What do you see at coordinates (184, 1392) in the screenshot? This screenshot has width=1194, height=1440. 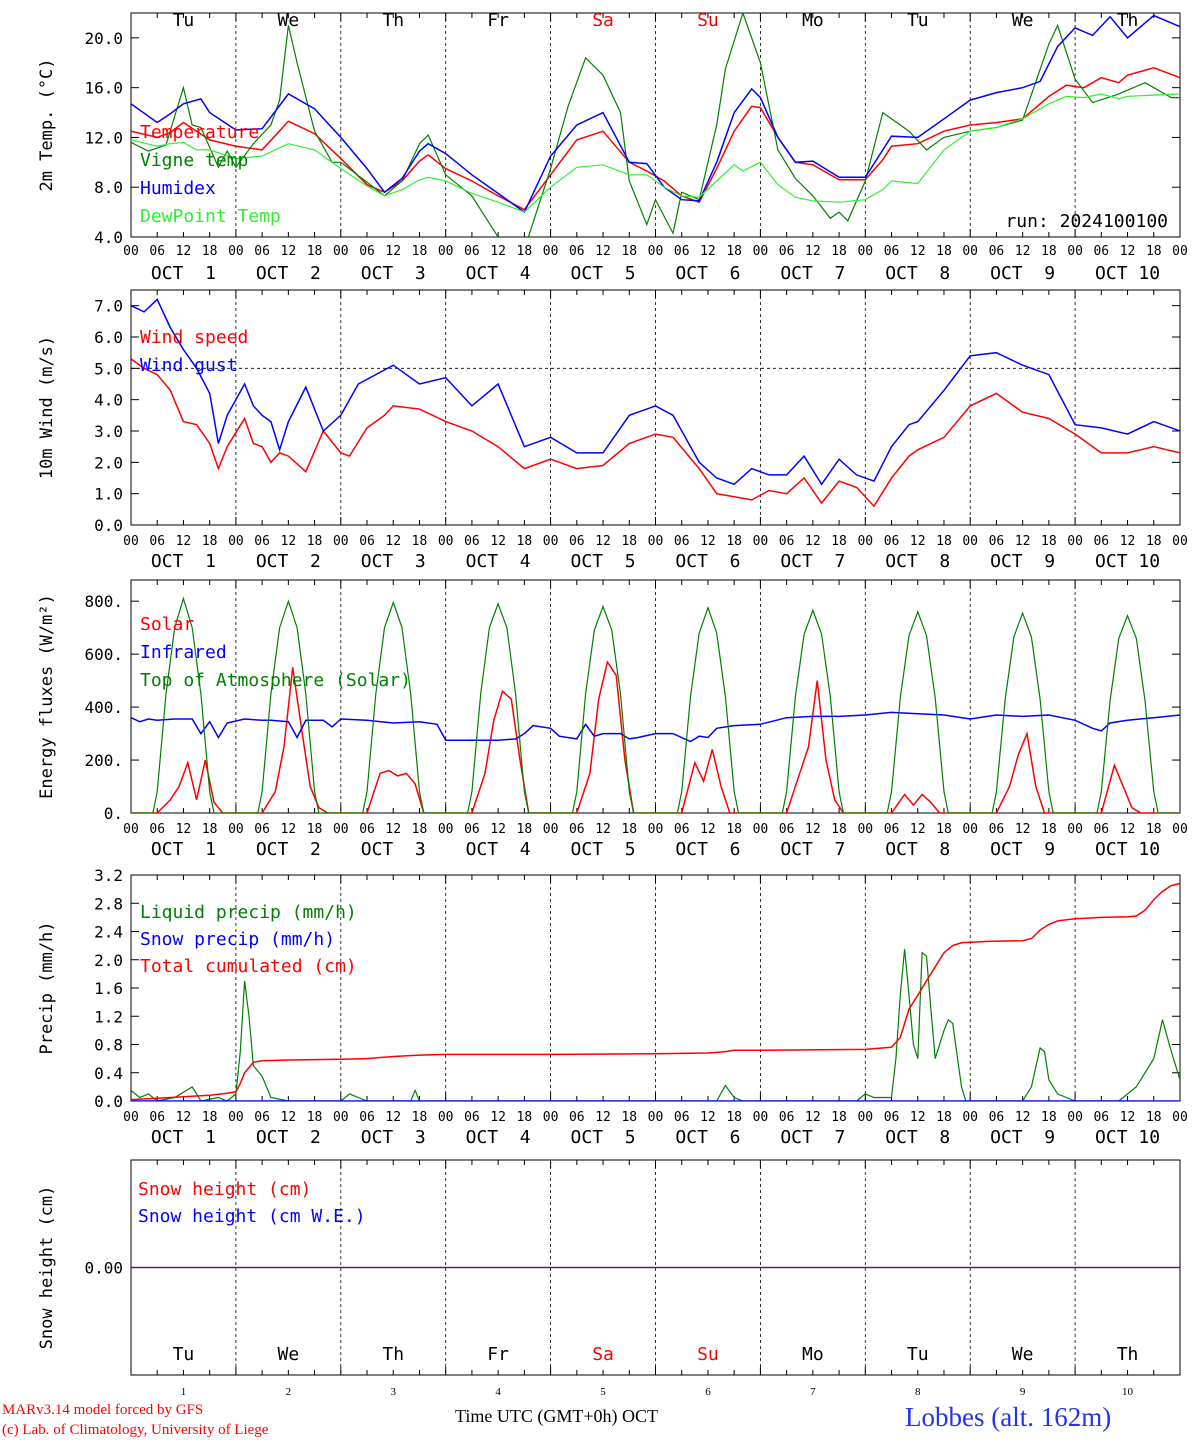 I see `day-number-label: 1` at bounding box center [184, 1392].